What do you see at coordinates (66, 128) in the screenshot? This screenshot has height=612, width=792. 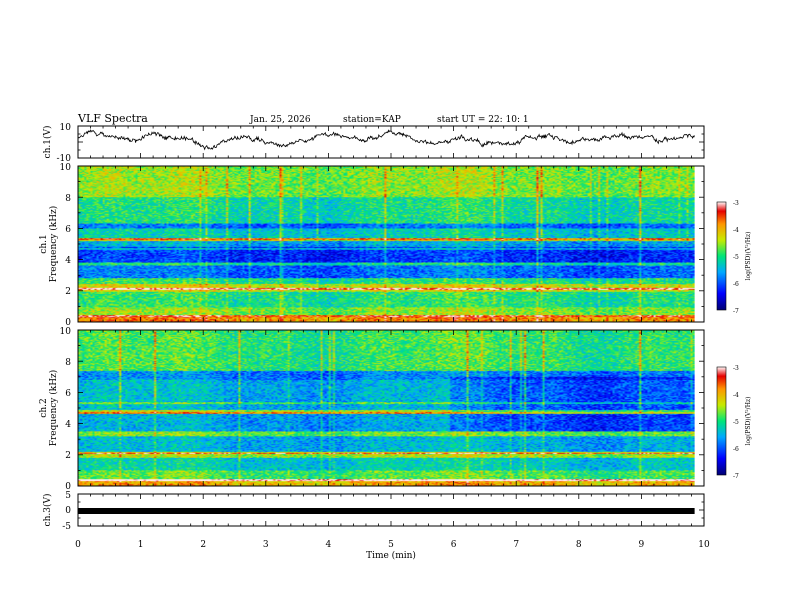 I see `ch1-ytick-top: 10` at bounding box center [66, 128].